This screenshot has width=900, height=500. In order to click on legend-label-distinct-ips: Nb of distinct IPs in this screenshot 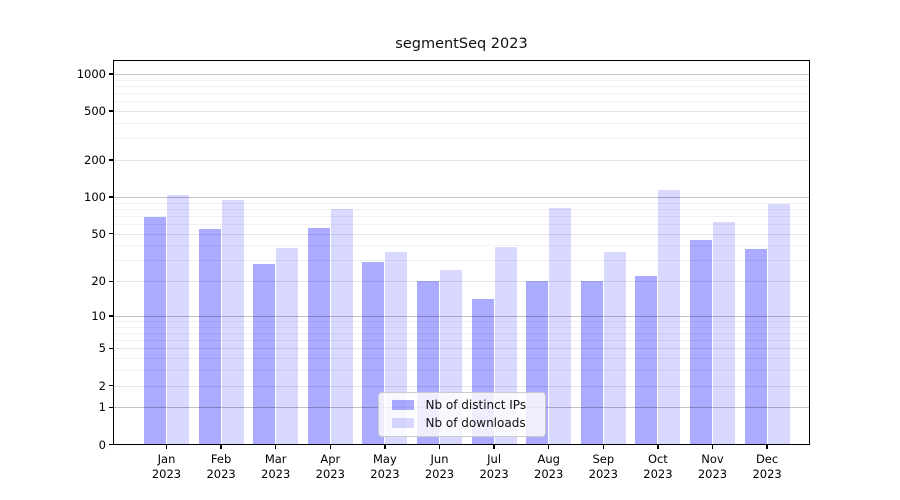, I will do `click(476, 405)`.